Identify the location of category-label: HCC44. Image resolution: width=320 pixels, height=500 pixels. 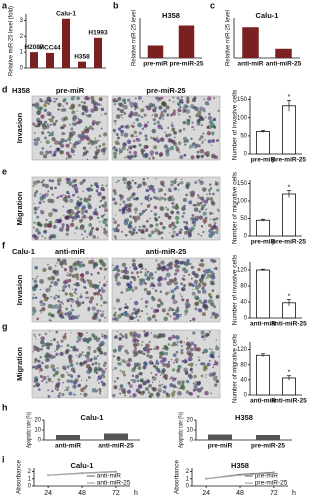
(50, 48).